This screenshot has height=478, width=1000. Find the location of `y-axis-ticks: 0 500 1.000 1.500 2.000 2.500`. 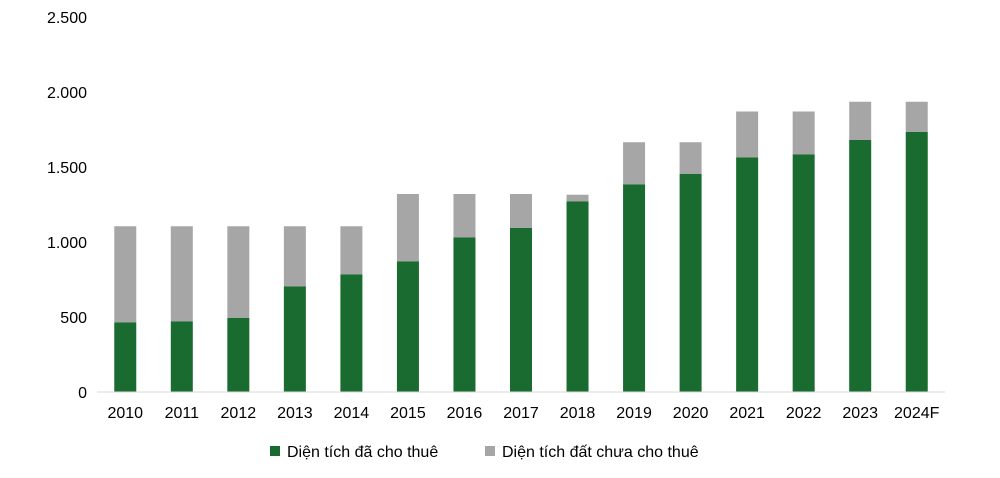

y-axis-ticks: 0 500 1.000 1.500 2.000 2.500 is located at coordinates (67, 206).